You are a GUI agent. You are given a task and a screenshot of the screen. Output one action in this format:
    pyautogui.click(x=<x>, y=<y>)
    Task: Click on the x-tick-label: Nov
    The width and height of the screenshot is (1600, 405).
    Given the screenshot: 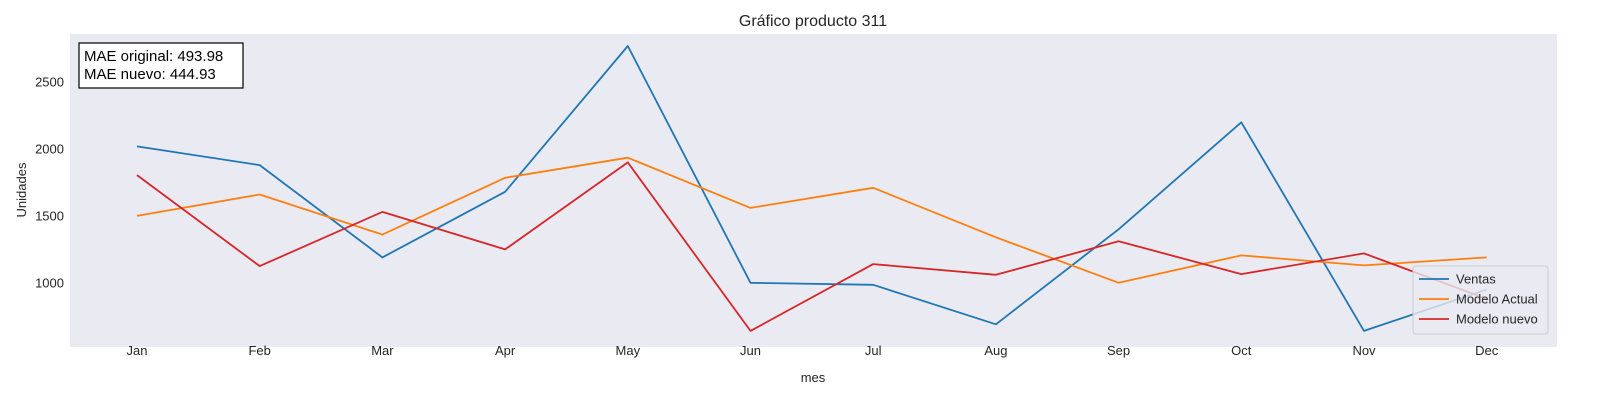 What is the action you would take?
    pyautogui.click(x=1364, y=350)
    